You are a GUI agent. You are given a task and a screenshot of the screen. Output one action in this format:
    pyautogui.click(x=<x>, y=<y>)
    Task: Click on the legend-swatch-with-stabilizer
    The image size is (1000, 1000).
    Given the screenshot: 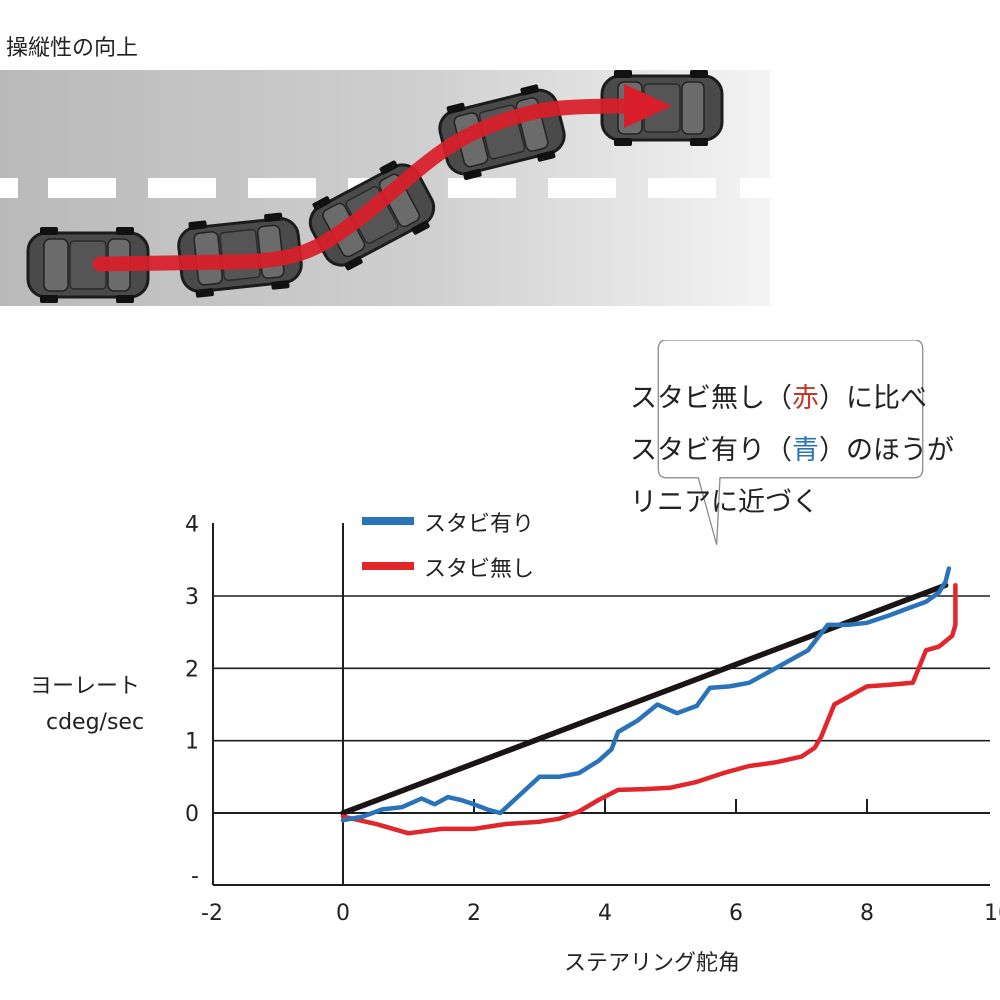 What is the action you would take?
    pyautogui.click(x=388, y=521)
    